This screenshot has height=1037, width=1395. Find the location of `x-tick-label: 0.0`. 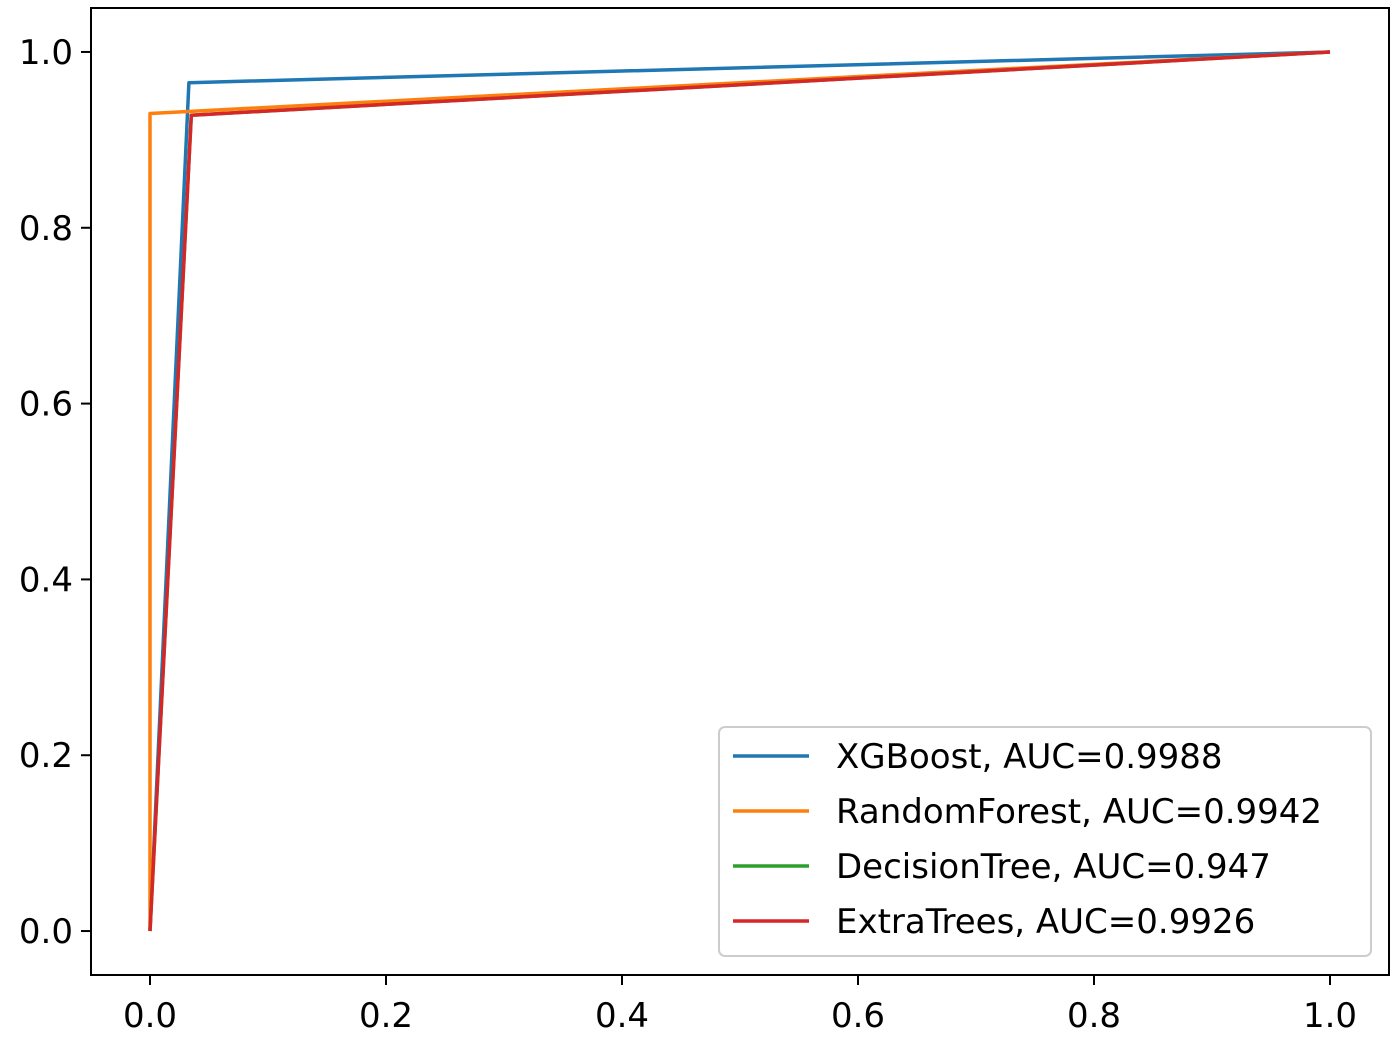

x-tick-label: 0.0 is located at coordinates (150, 1016).